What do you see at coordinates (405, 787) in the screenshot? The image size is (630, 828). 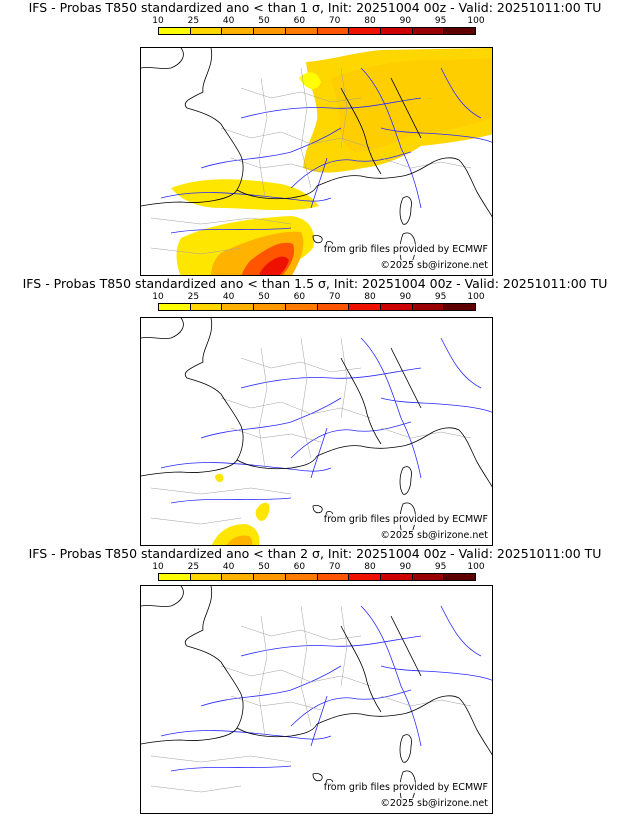 I see `credit-source: from grib files provided by ECMWF` at bounding box center [405, 787].